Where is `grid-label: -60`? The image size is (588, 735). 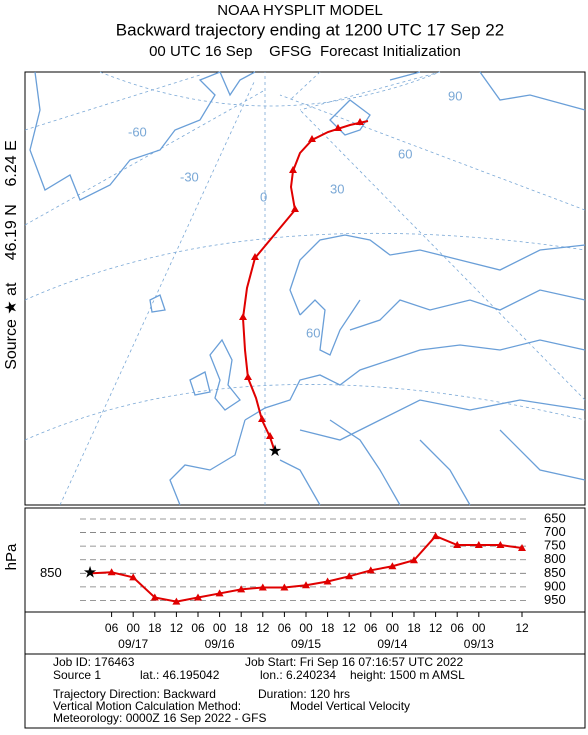 grid-label: -60 is located at coordinates (137, 131).